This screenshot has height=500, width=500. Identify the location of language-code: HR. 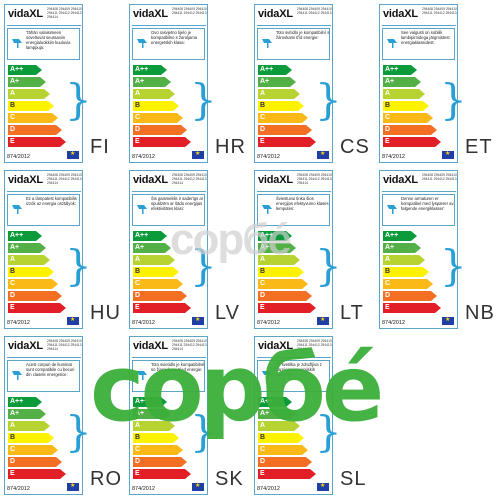
(230, 147).